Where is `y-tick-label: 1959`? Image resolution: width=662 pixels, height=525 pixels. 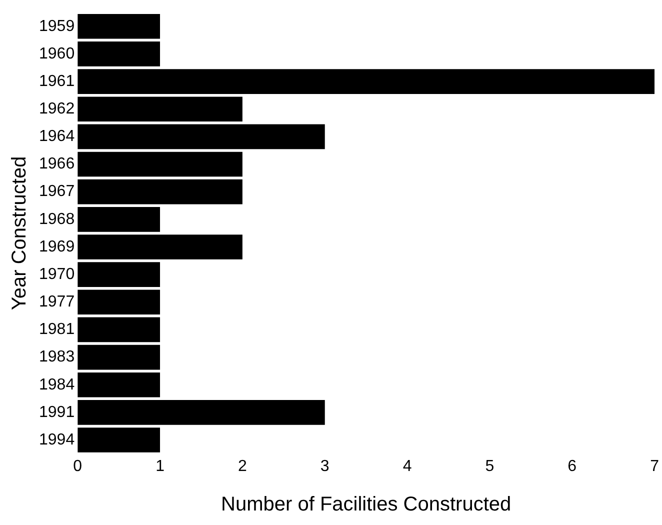 y-tick-label: 1959 is located at coordinates (57, 26).